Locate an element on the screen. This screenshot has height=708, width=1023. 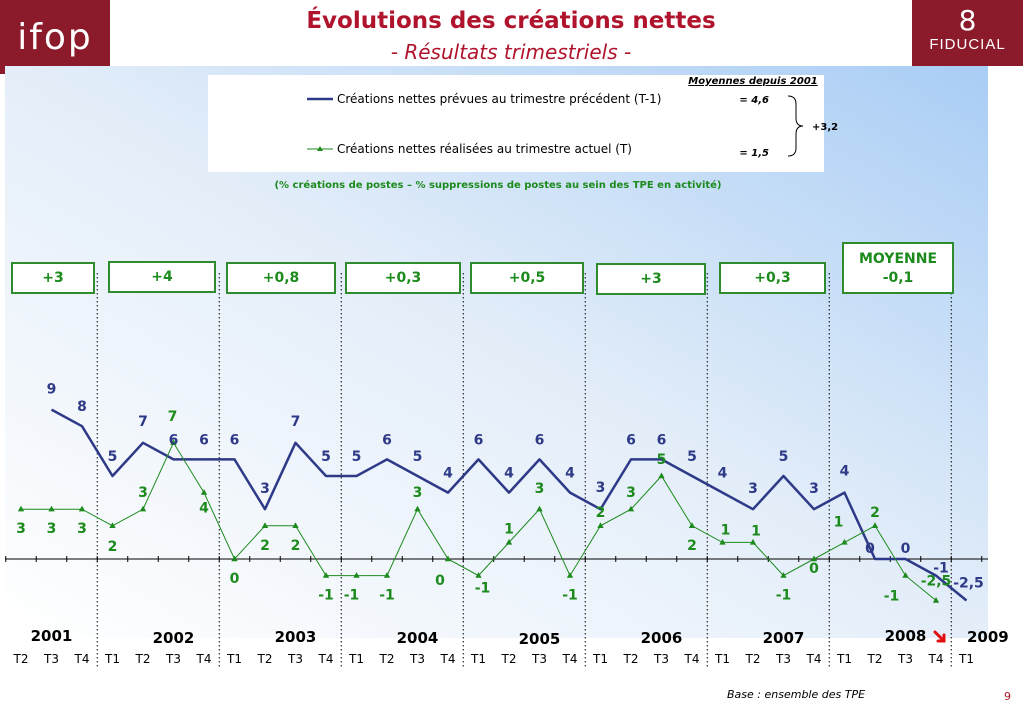
data-label-prevues: -1 is located at coordinates (941, 569).